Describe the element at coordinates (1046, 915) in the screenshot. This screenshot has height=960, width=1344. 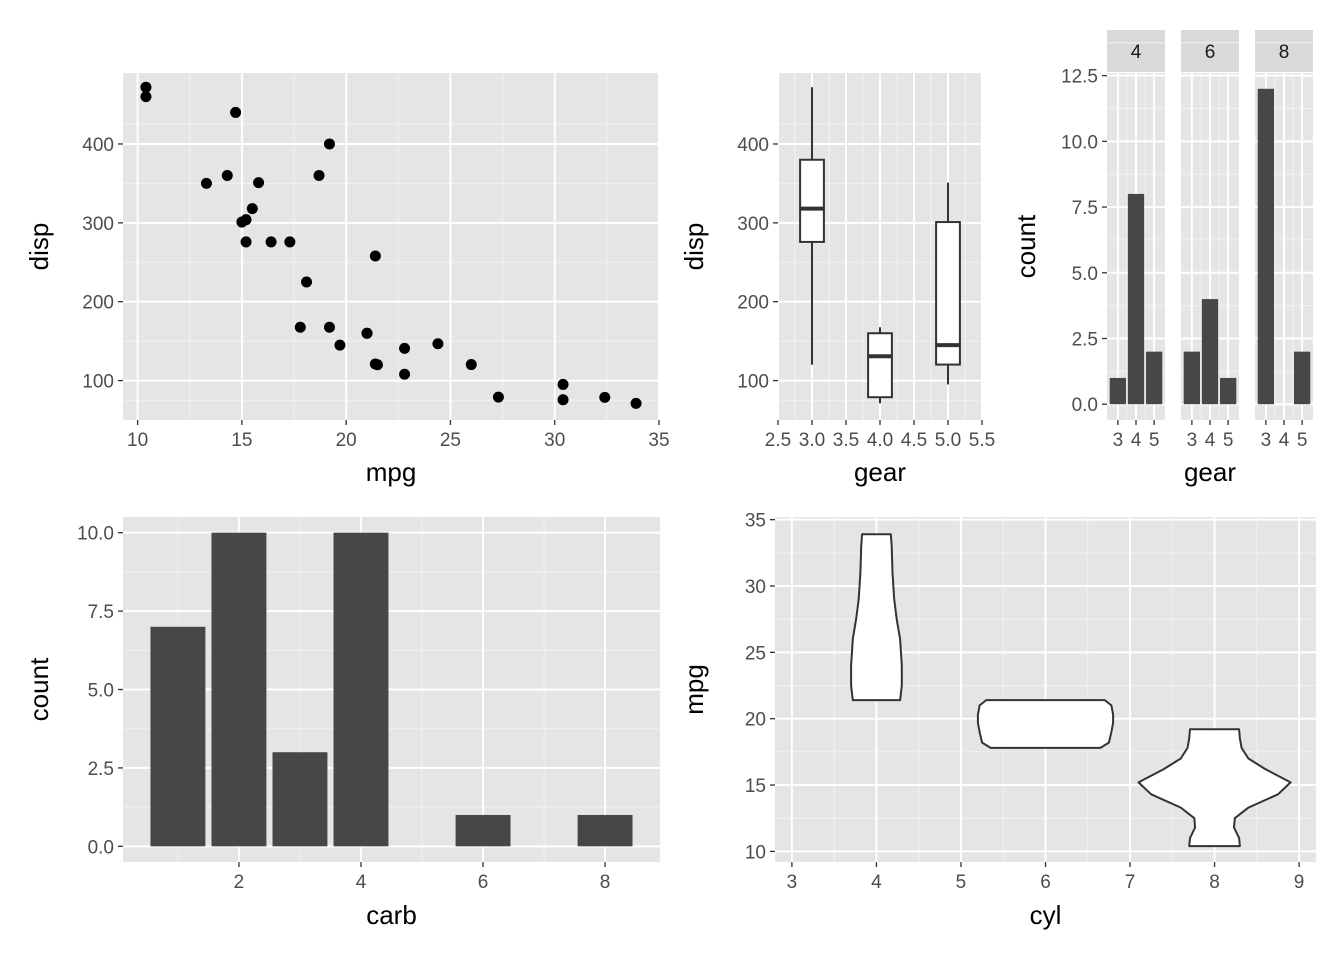
I see `x-axis-title: cyl` at that location.